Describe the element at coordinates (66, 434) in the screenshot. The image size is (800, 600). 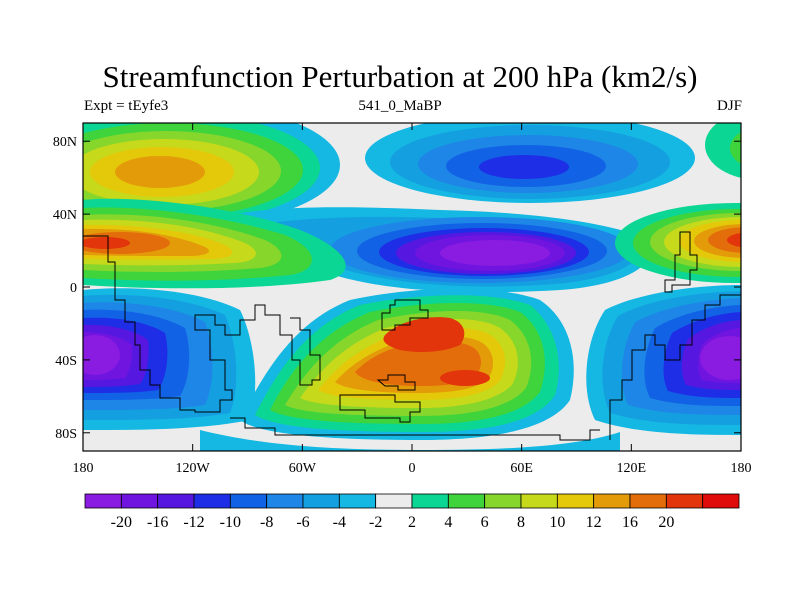
I see `lat-tick-label: 80S` at that location.